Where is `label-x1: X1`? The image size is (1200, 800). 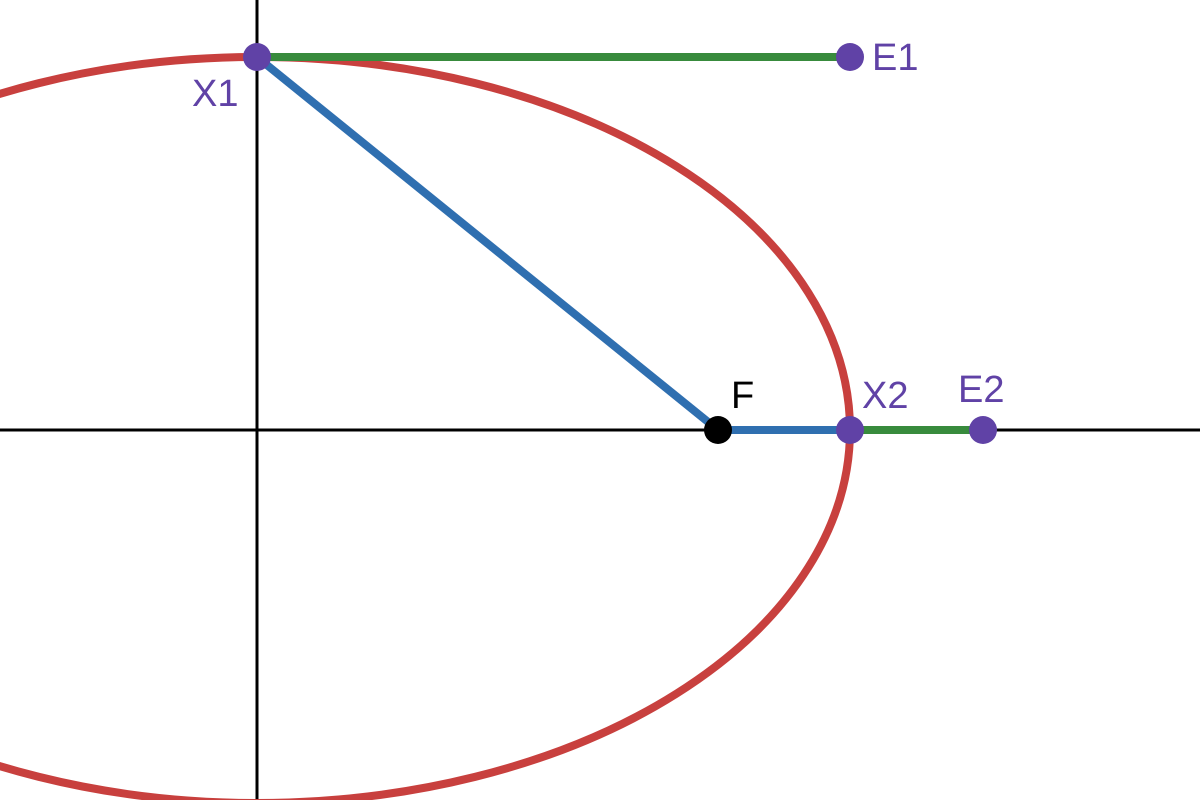
label-x1: X1 is located at coordinates (215, 94).